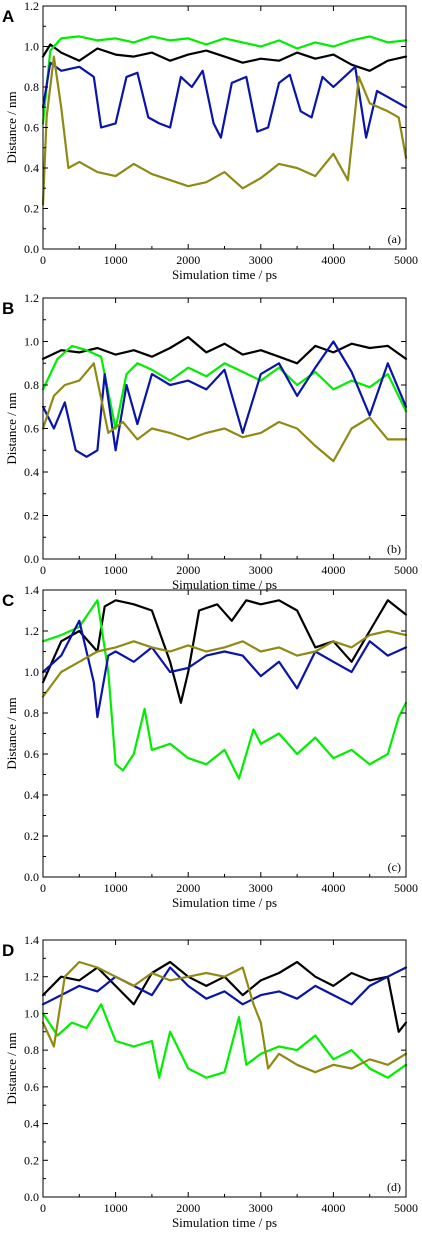 Image resolution: width=422 pixels, height=1235 pixels. What do you see at coordinates (8, 600) in the screenshot?
I see `panel-letter: C` at bounding box center [8, 600].